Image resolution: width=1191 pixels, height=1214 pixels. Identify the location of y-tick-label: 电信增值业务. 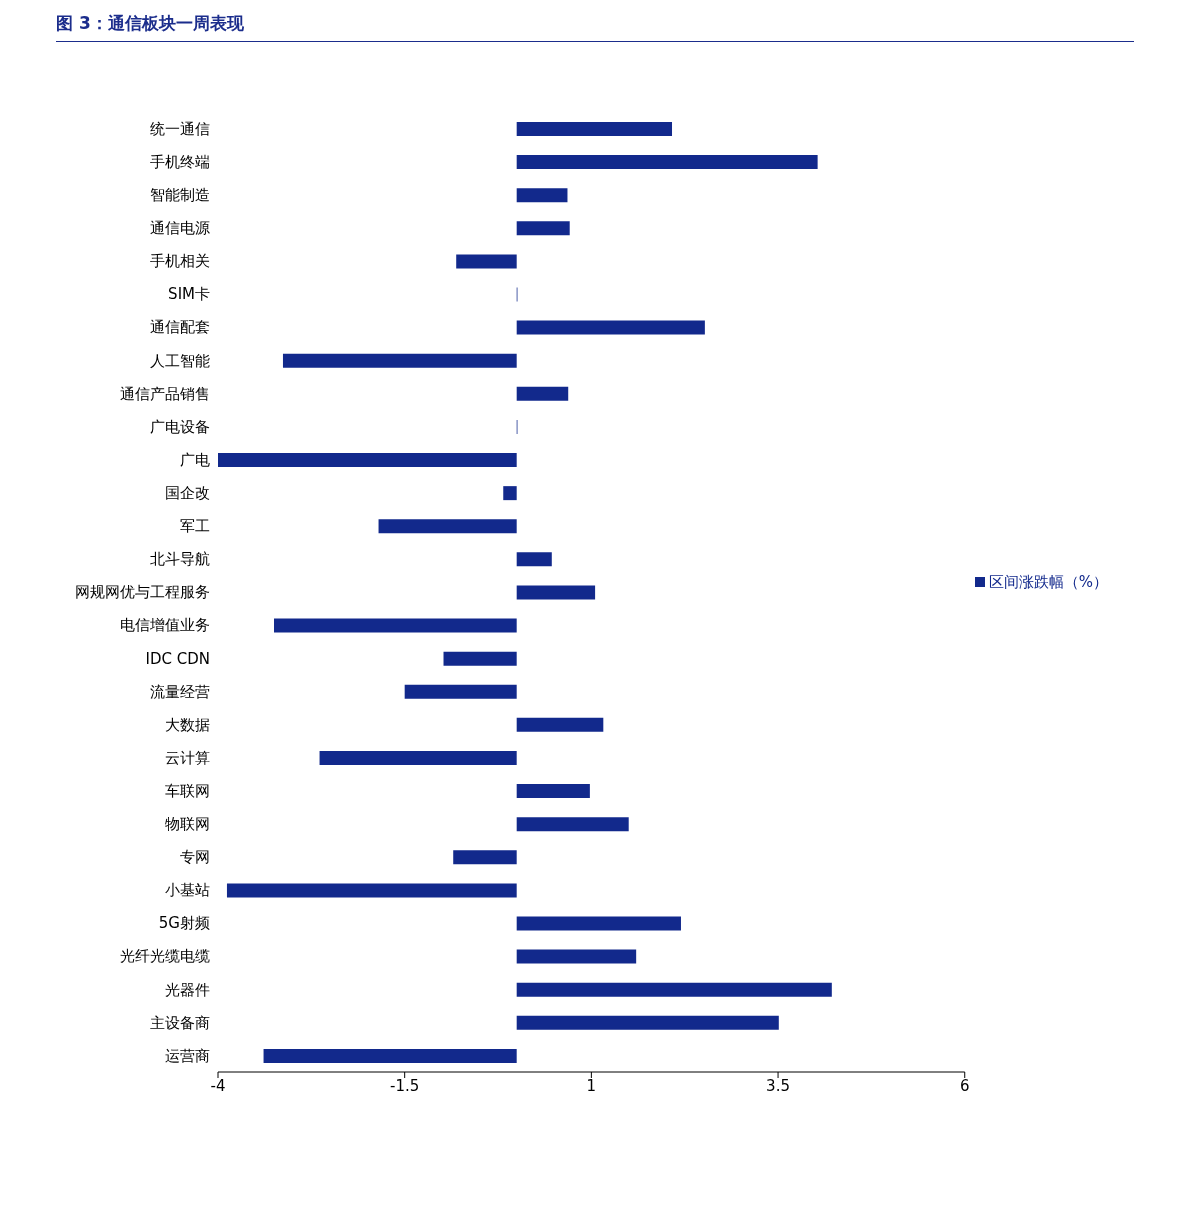
(165, 625).